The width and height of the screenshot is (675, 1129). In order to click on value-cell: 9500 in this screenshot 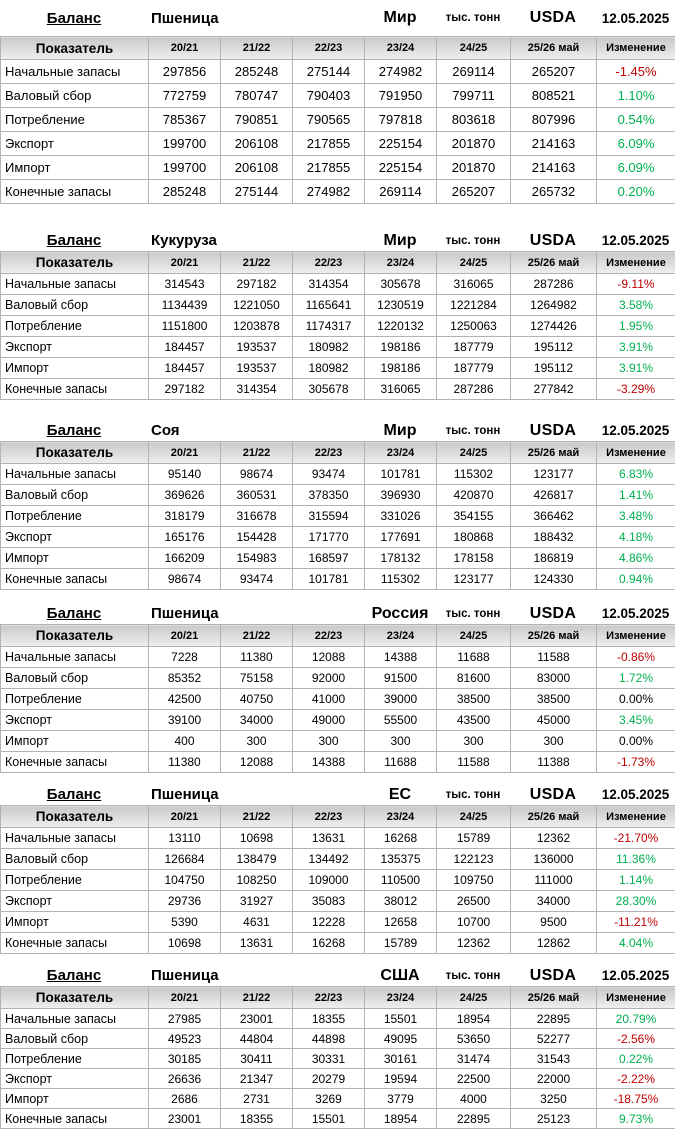, I will do `click(554, 922)`.